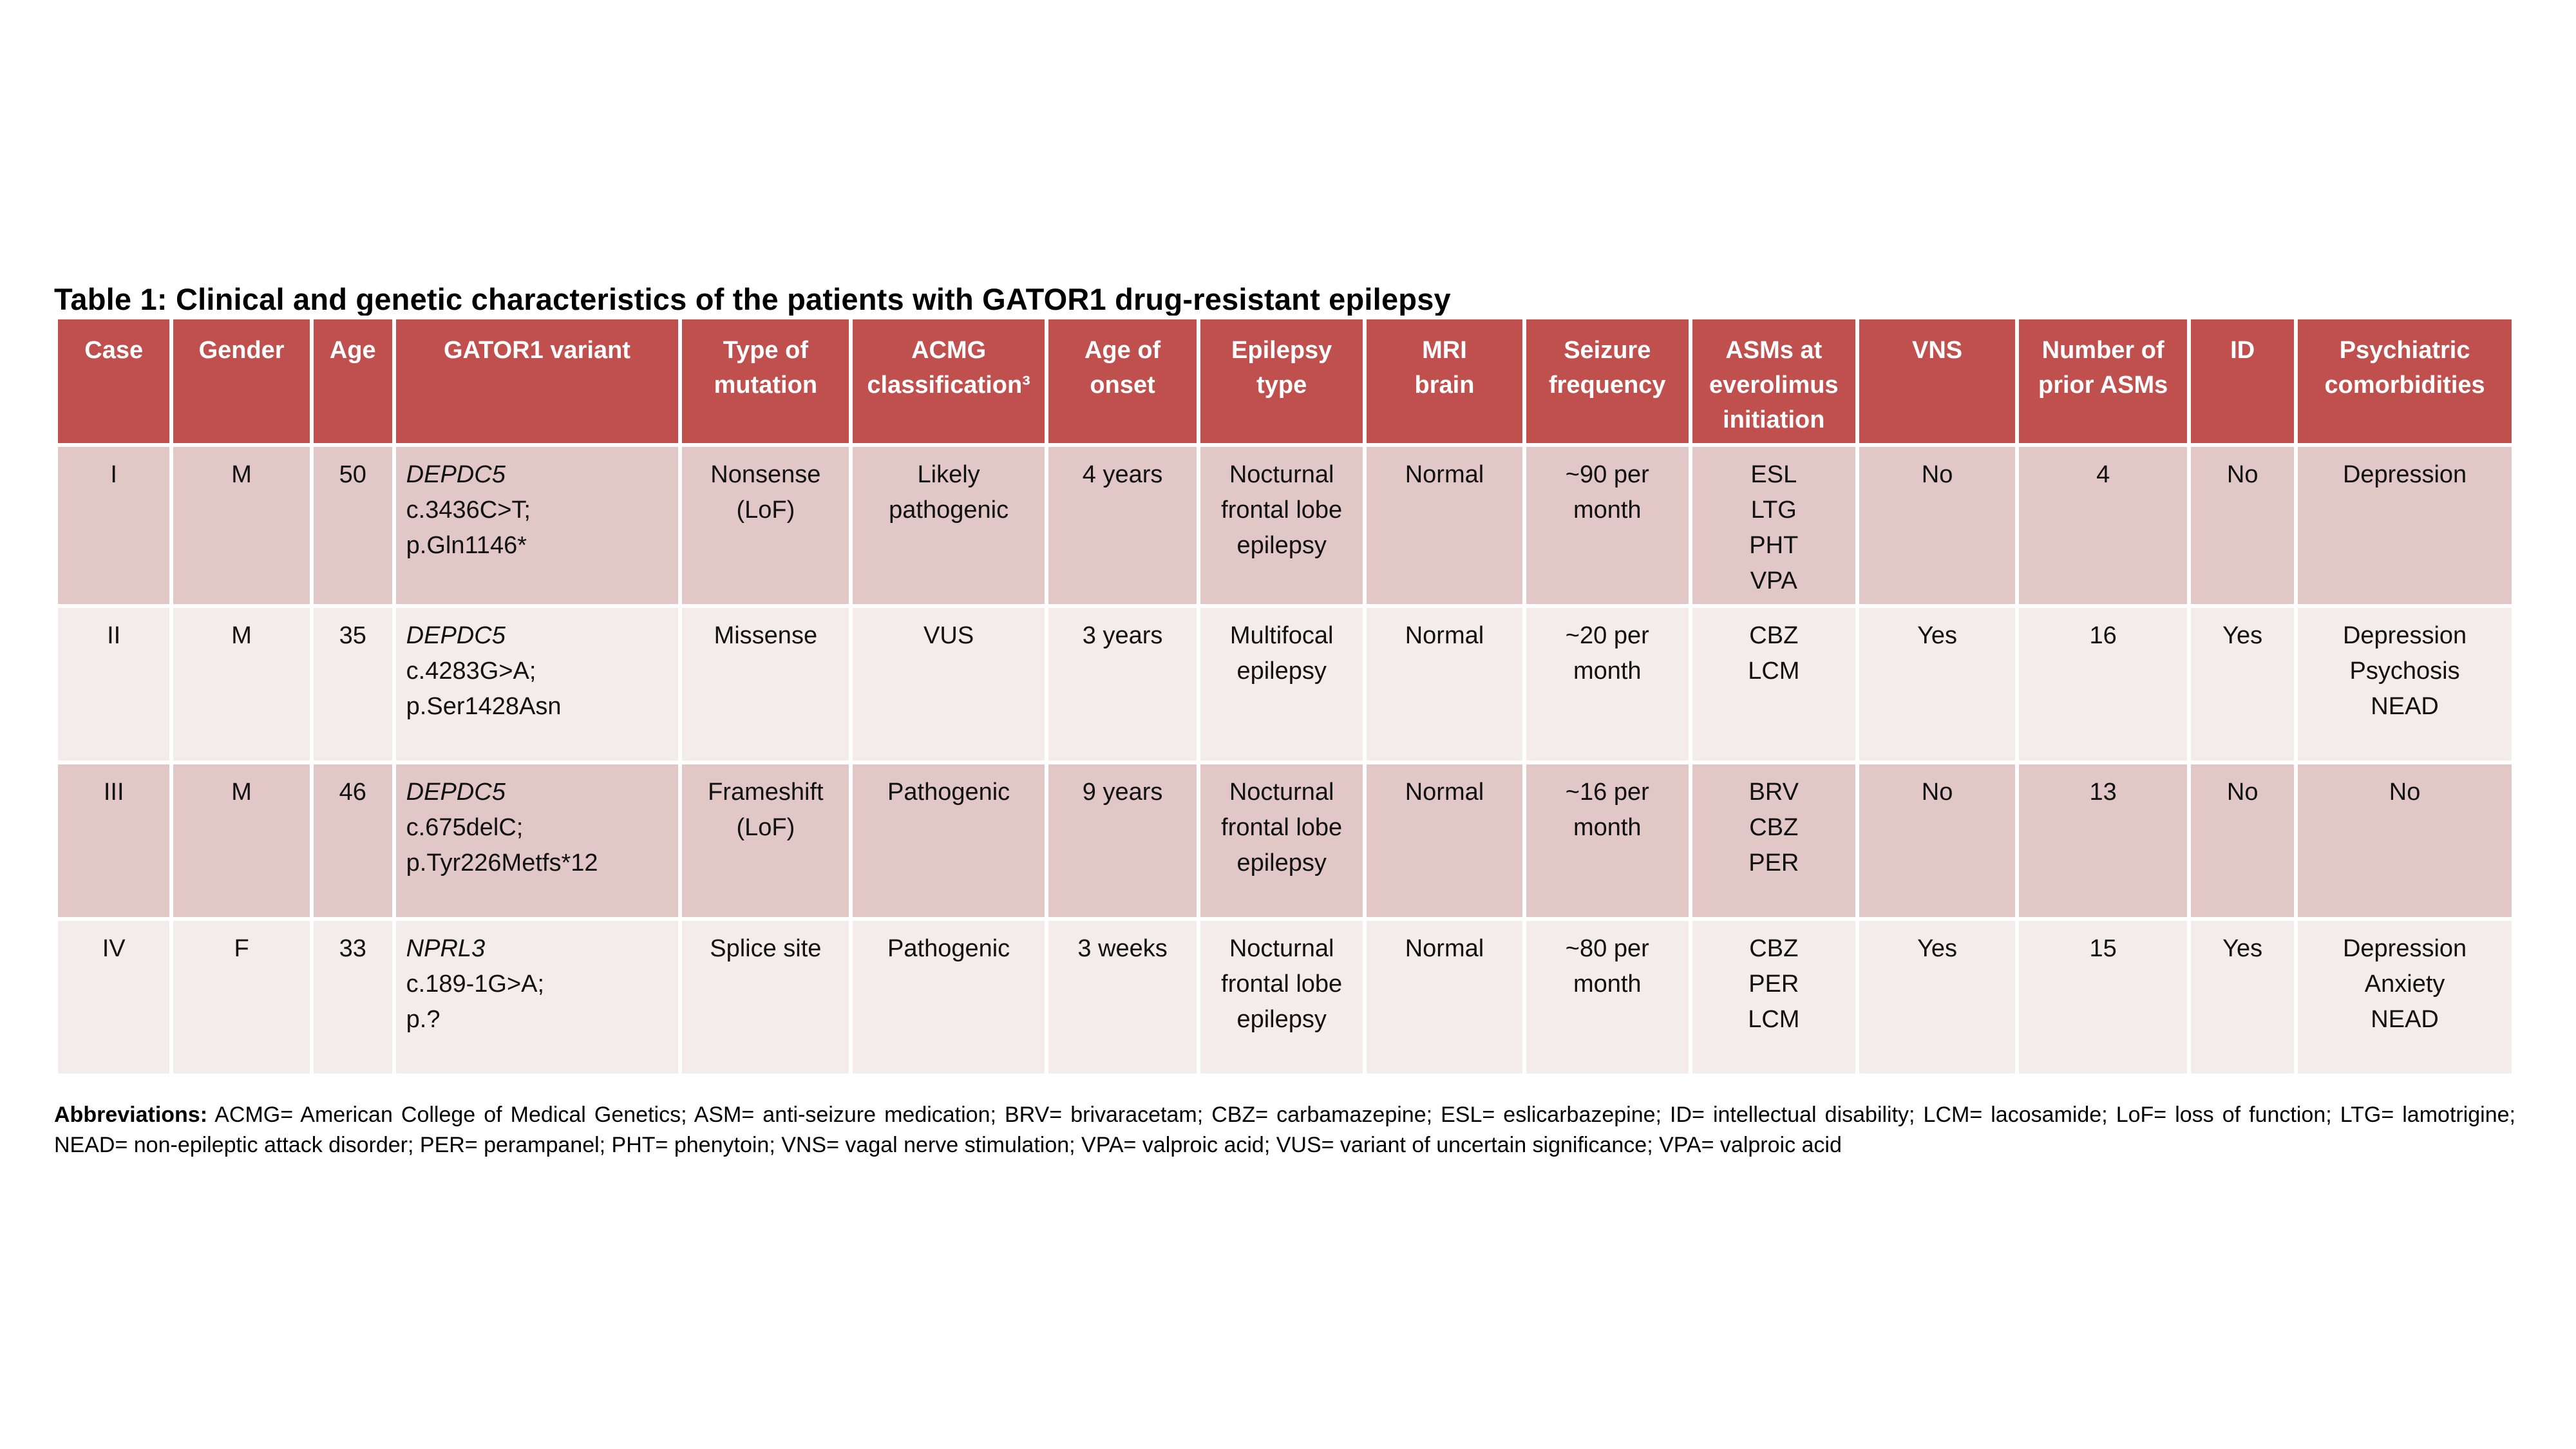 This screenshot has width=2576, height=1449. What do you see at coordinates (2404, 684) in the screenshot?
I see `cell-psychiatric-comorbidities: Depression Psychosis NEAD` at bounding box center [2404, 684].